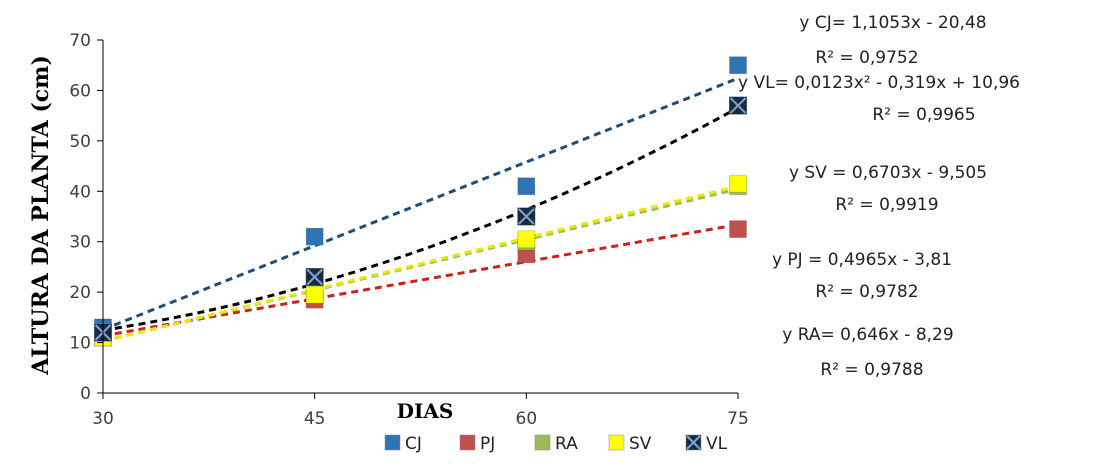  What do you see at coordinates (717, 444) in the screenshot?
I see `legend-label: VL` at bounding box center [717, 444].